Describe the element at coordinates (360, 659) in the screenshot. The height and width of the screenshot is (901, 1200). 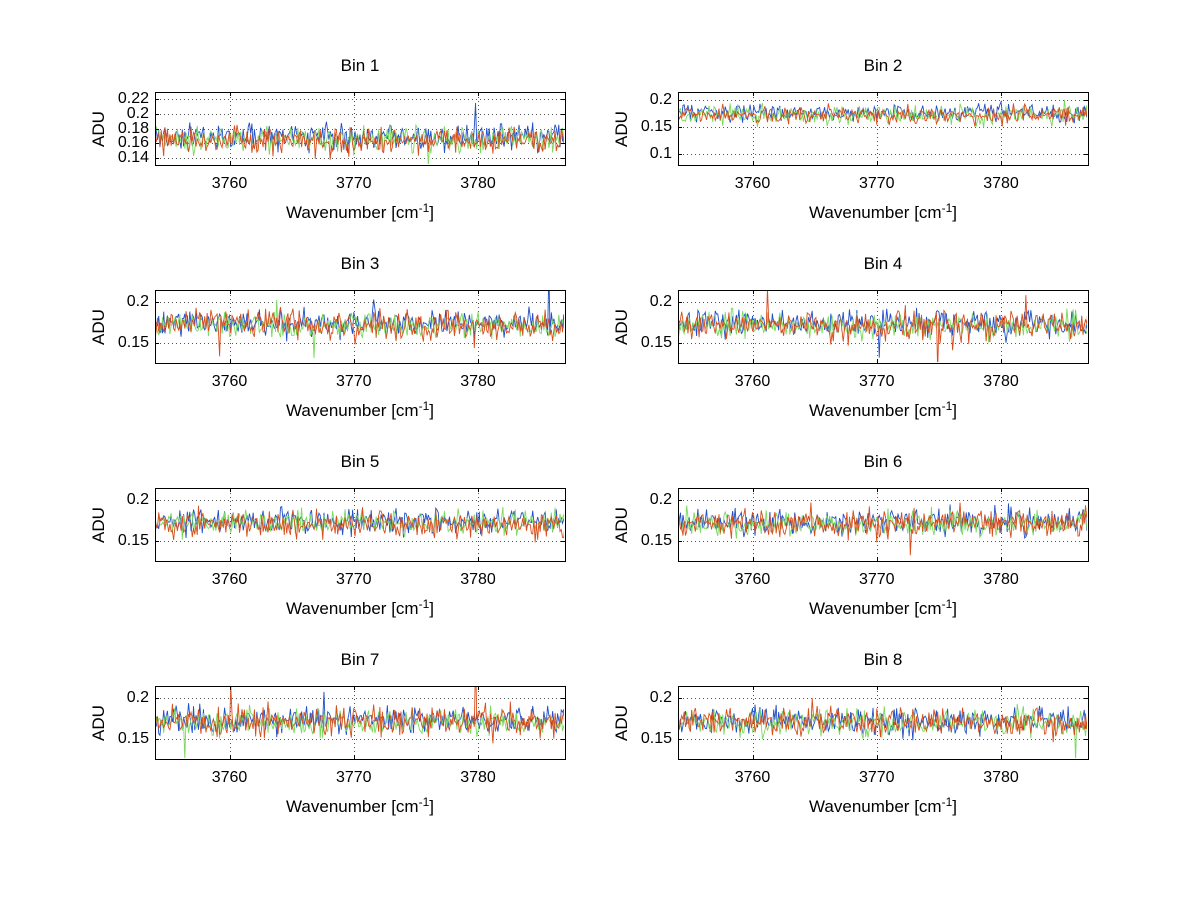
I see `subplot-title: Bin 7` at that location.